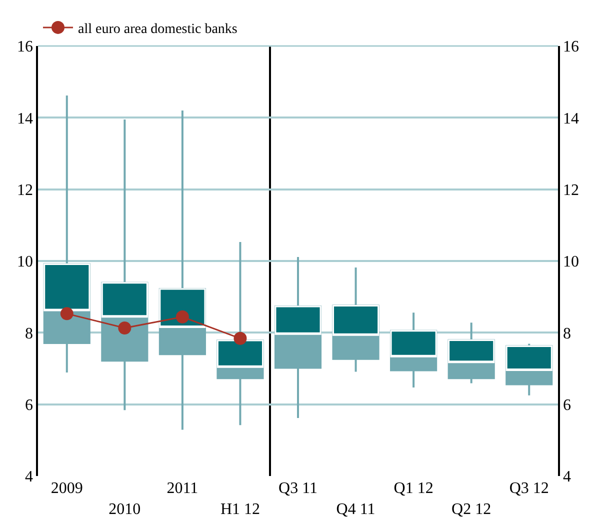  Describe the element at coordinates (240, 509) in the screenshot. I see `x-tick-label: H1 12` at that location.